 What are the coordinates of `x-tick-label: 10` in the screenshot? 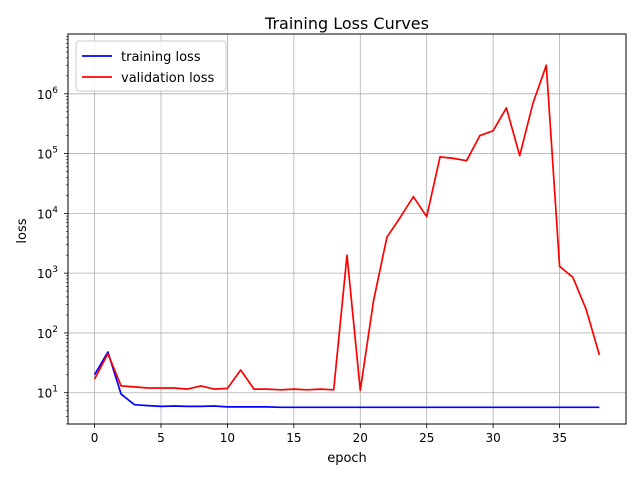 It's located at (227, 438).